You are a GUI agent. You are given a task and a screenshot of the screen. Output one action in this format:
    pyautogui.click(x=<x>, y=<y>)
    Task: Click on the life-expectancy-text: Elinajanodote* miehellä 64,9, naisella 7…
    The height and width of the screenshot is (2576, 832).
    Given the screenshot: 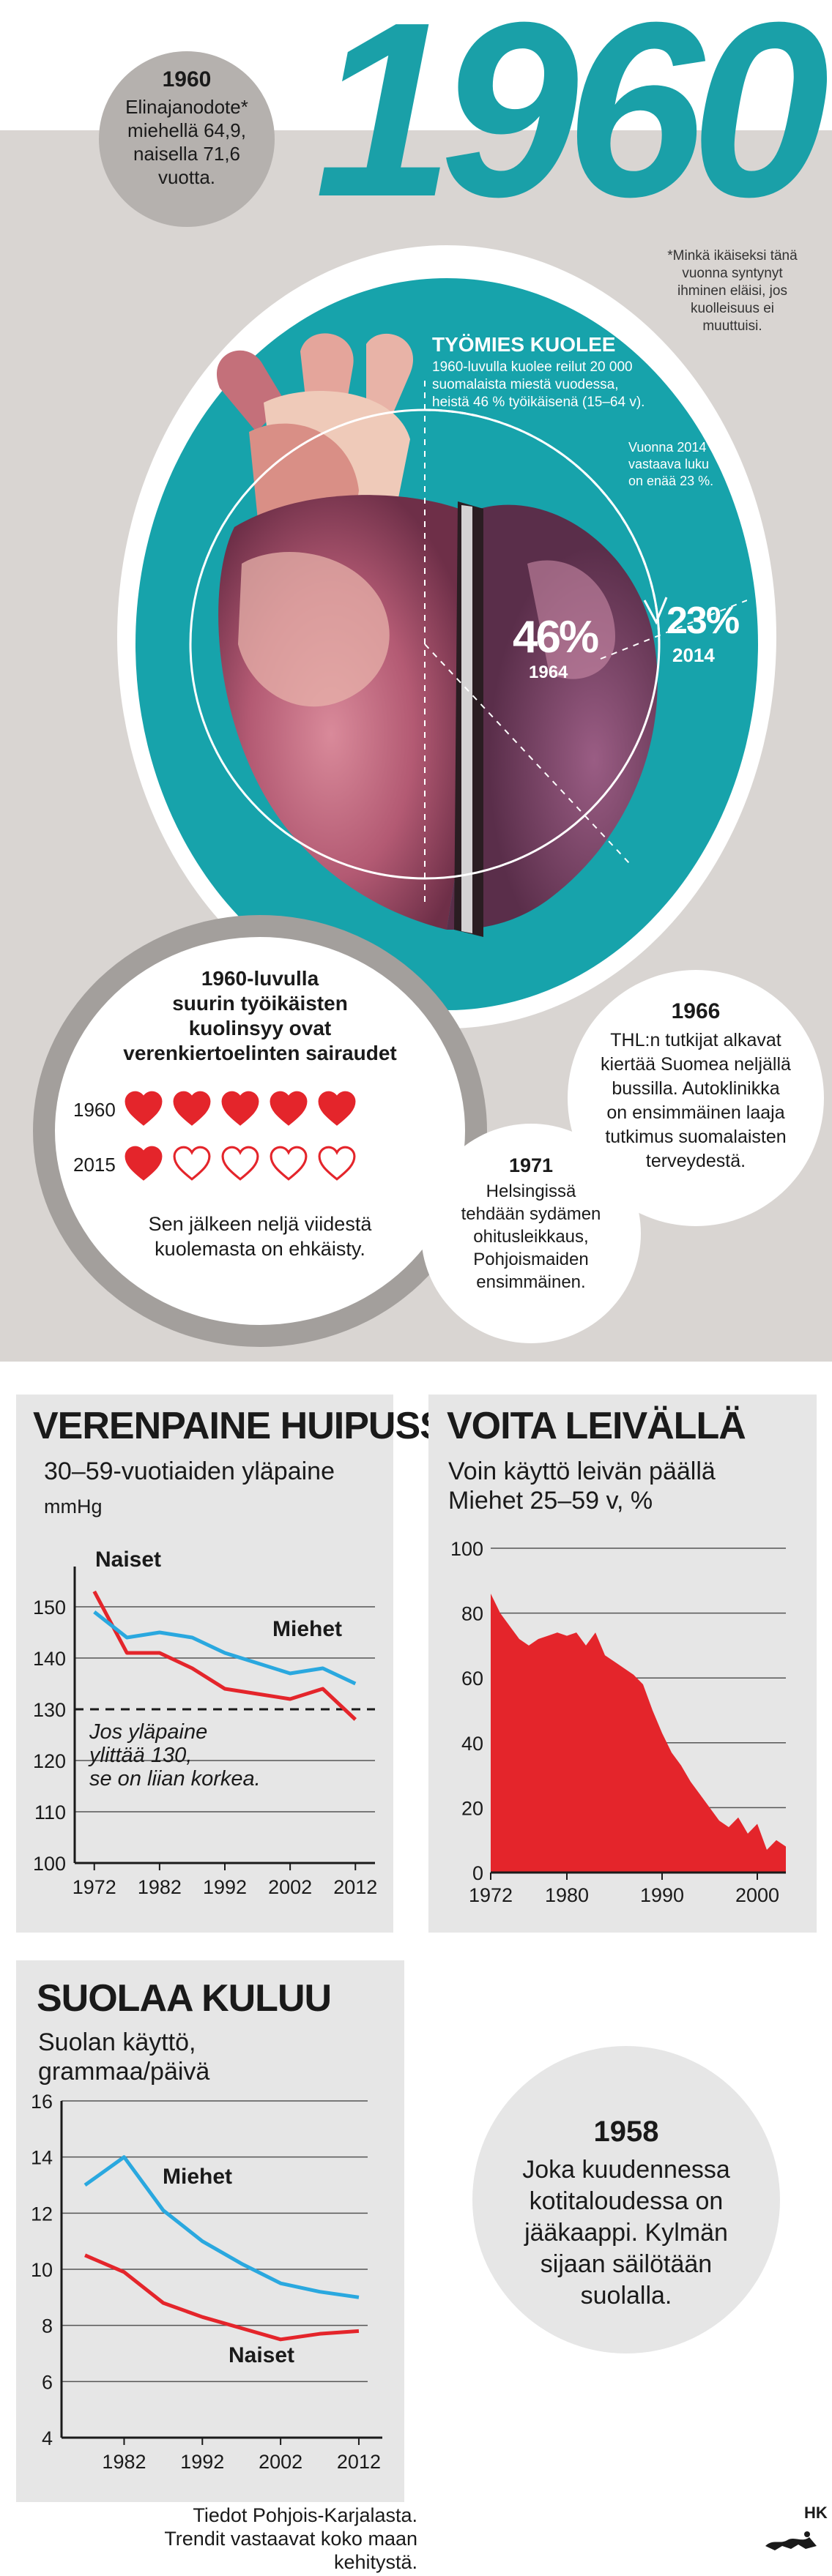 What is the action you would take?
    pyautogui.click(x=187, y=142)
    